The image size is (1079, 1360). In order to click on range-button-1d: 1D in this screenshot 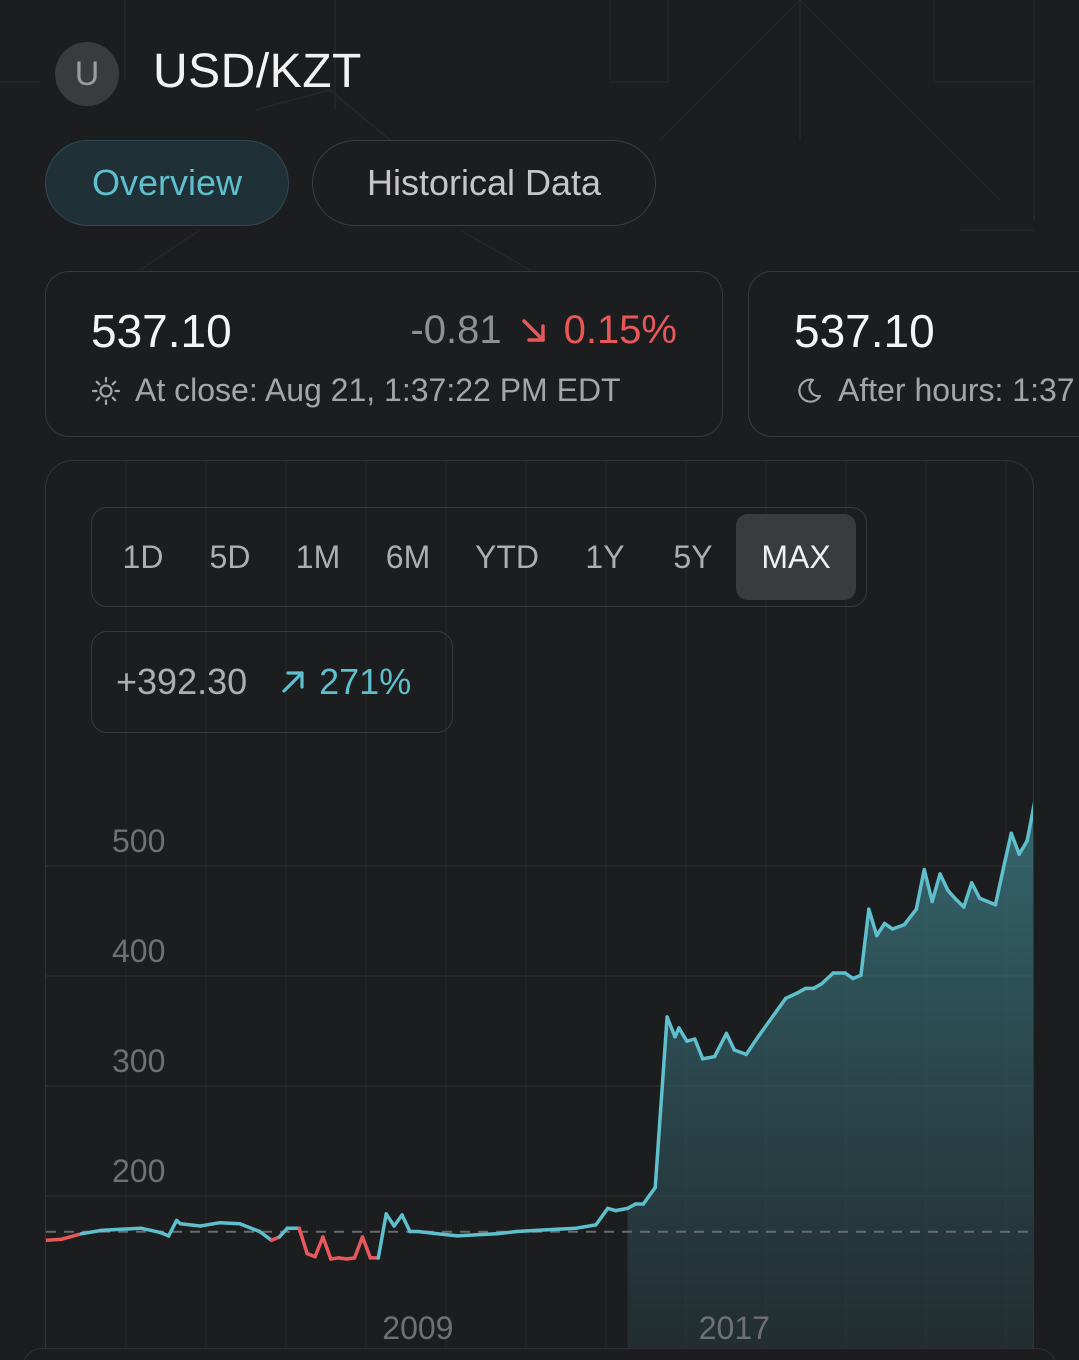, I will do `click(143, 556)`.